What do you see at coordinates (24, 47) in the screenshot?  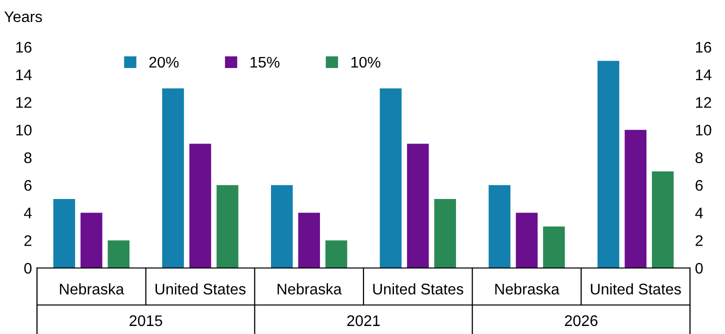 I see `y-tick-label: 16` at bounding box center [24, 47].